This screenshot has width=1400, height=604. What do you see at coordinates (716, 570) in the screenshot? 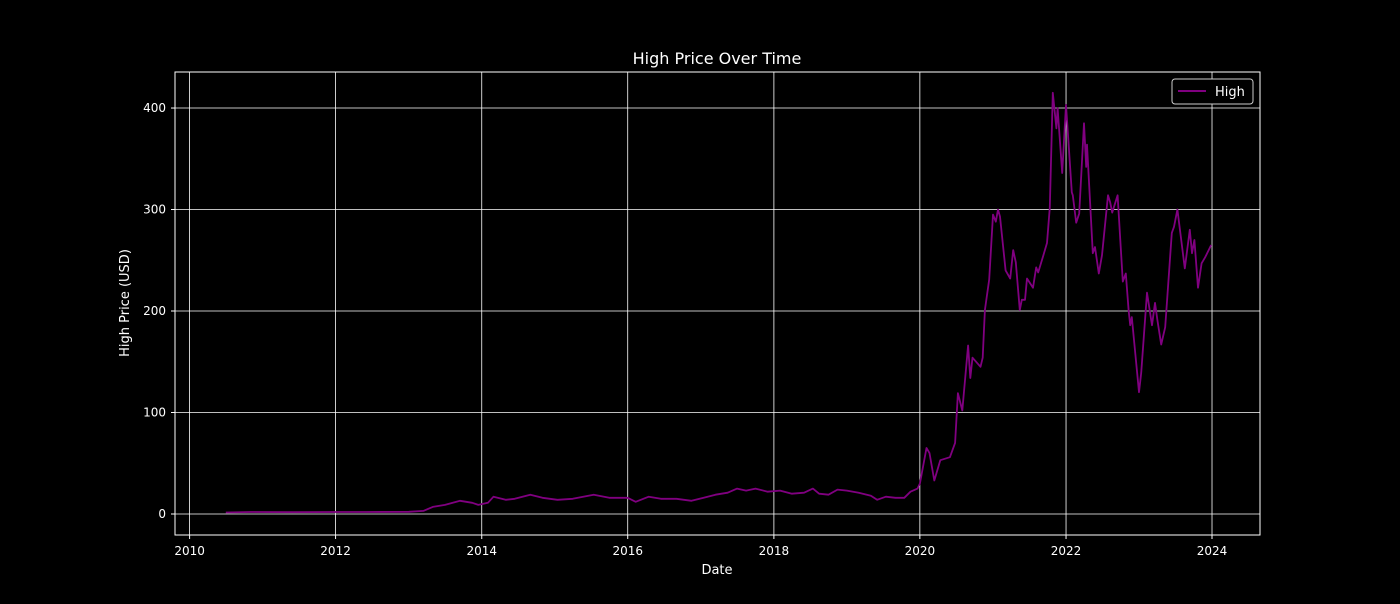
I see `x-axis-label: Date` at bounding box center [716, 570].